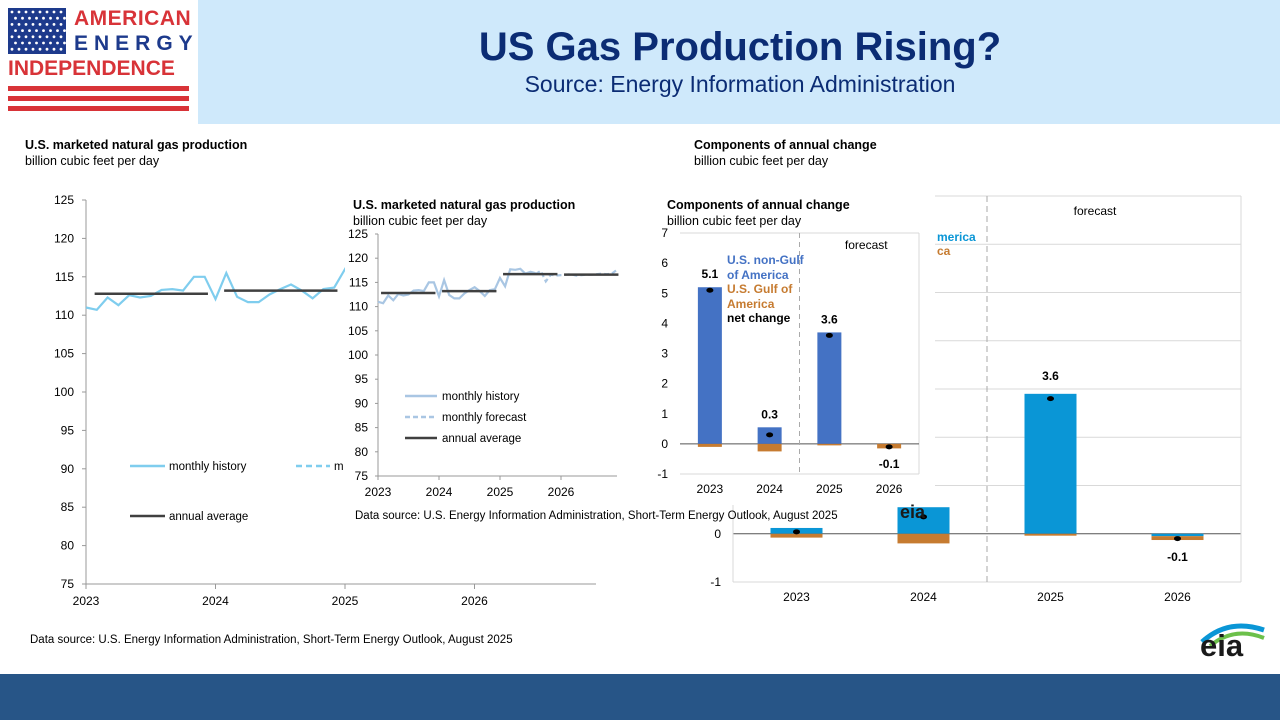  Describe the element at coordinates (664, 354) in the screenshot. I see `y-tick-label: 3` at that location.